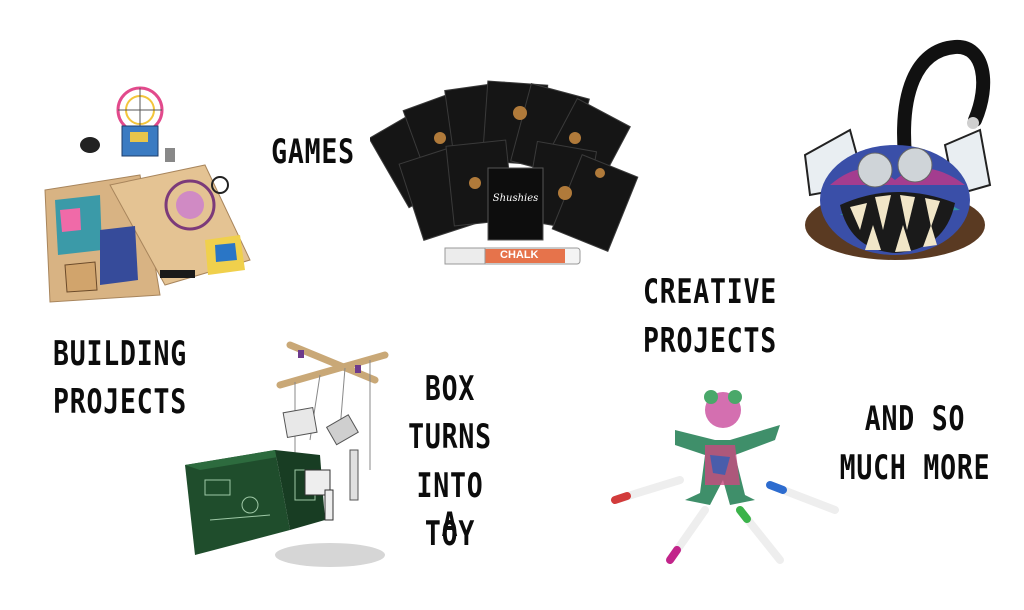 This screenshot has width=1024, height=610. Describe the element at coordinates (450, 506) in the screenshot. I see `box-toy-label-line3: INTO A` at that location.